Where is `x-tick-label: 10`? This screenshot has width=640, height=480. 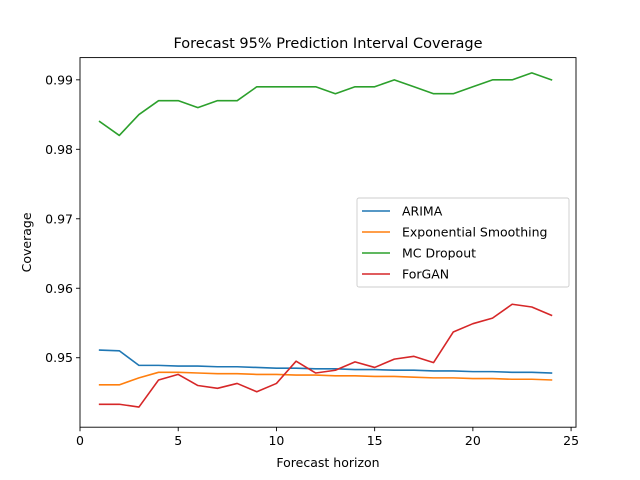 x-tick-label: 10 is located at coordinates (276, 440).